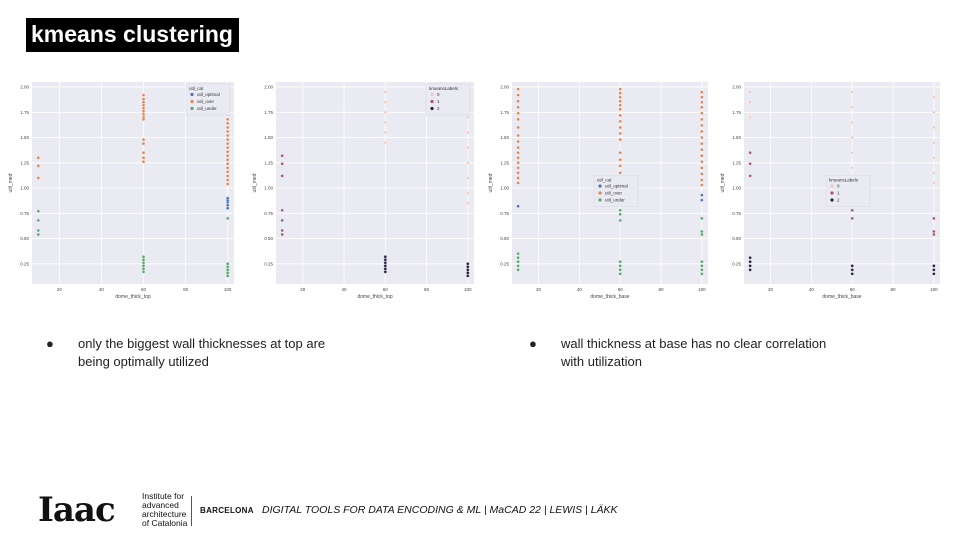 This screenshot has height=540, width=960. I want to click on bullet-line: being optimally utilized, so click(143, 361).